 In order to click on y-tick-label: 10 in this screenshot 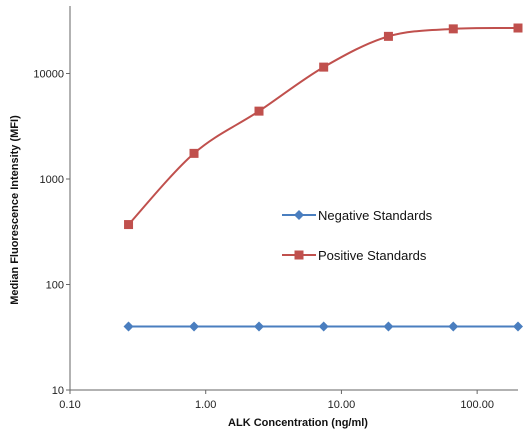, I will do `click(58, 391)`.